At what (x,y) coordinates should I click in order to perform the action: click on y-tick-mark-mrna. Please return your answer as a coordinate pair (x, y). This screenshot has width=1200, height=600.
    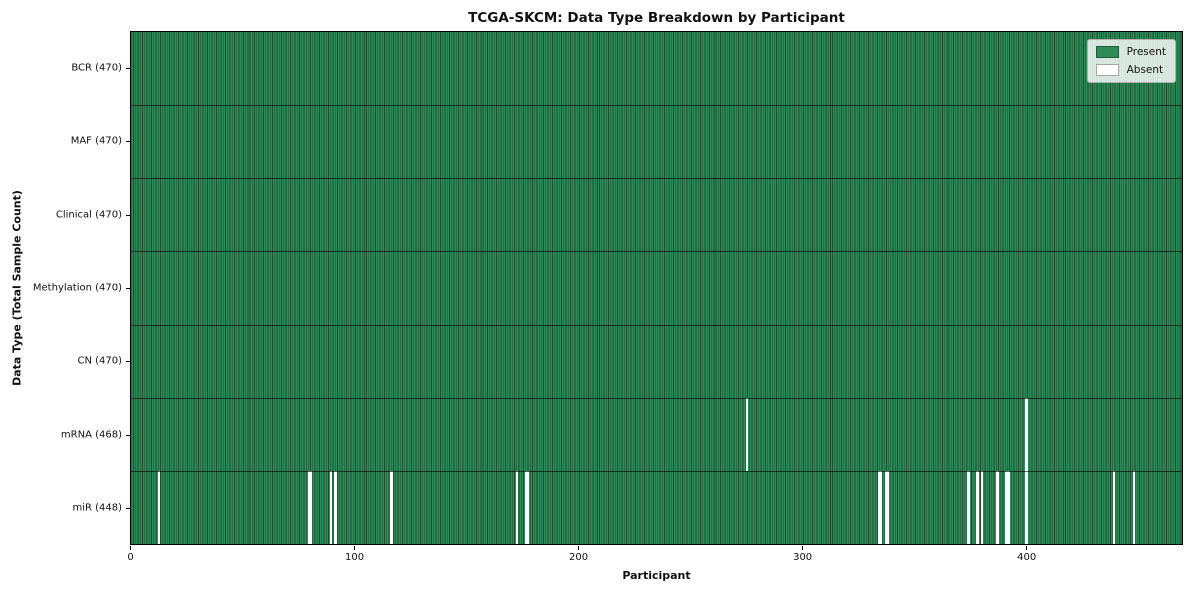
    Looking at the image, I should click on (128, 435).